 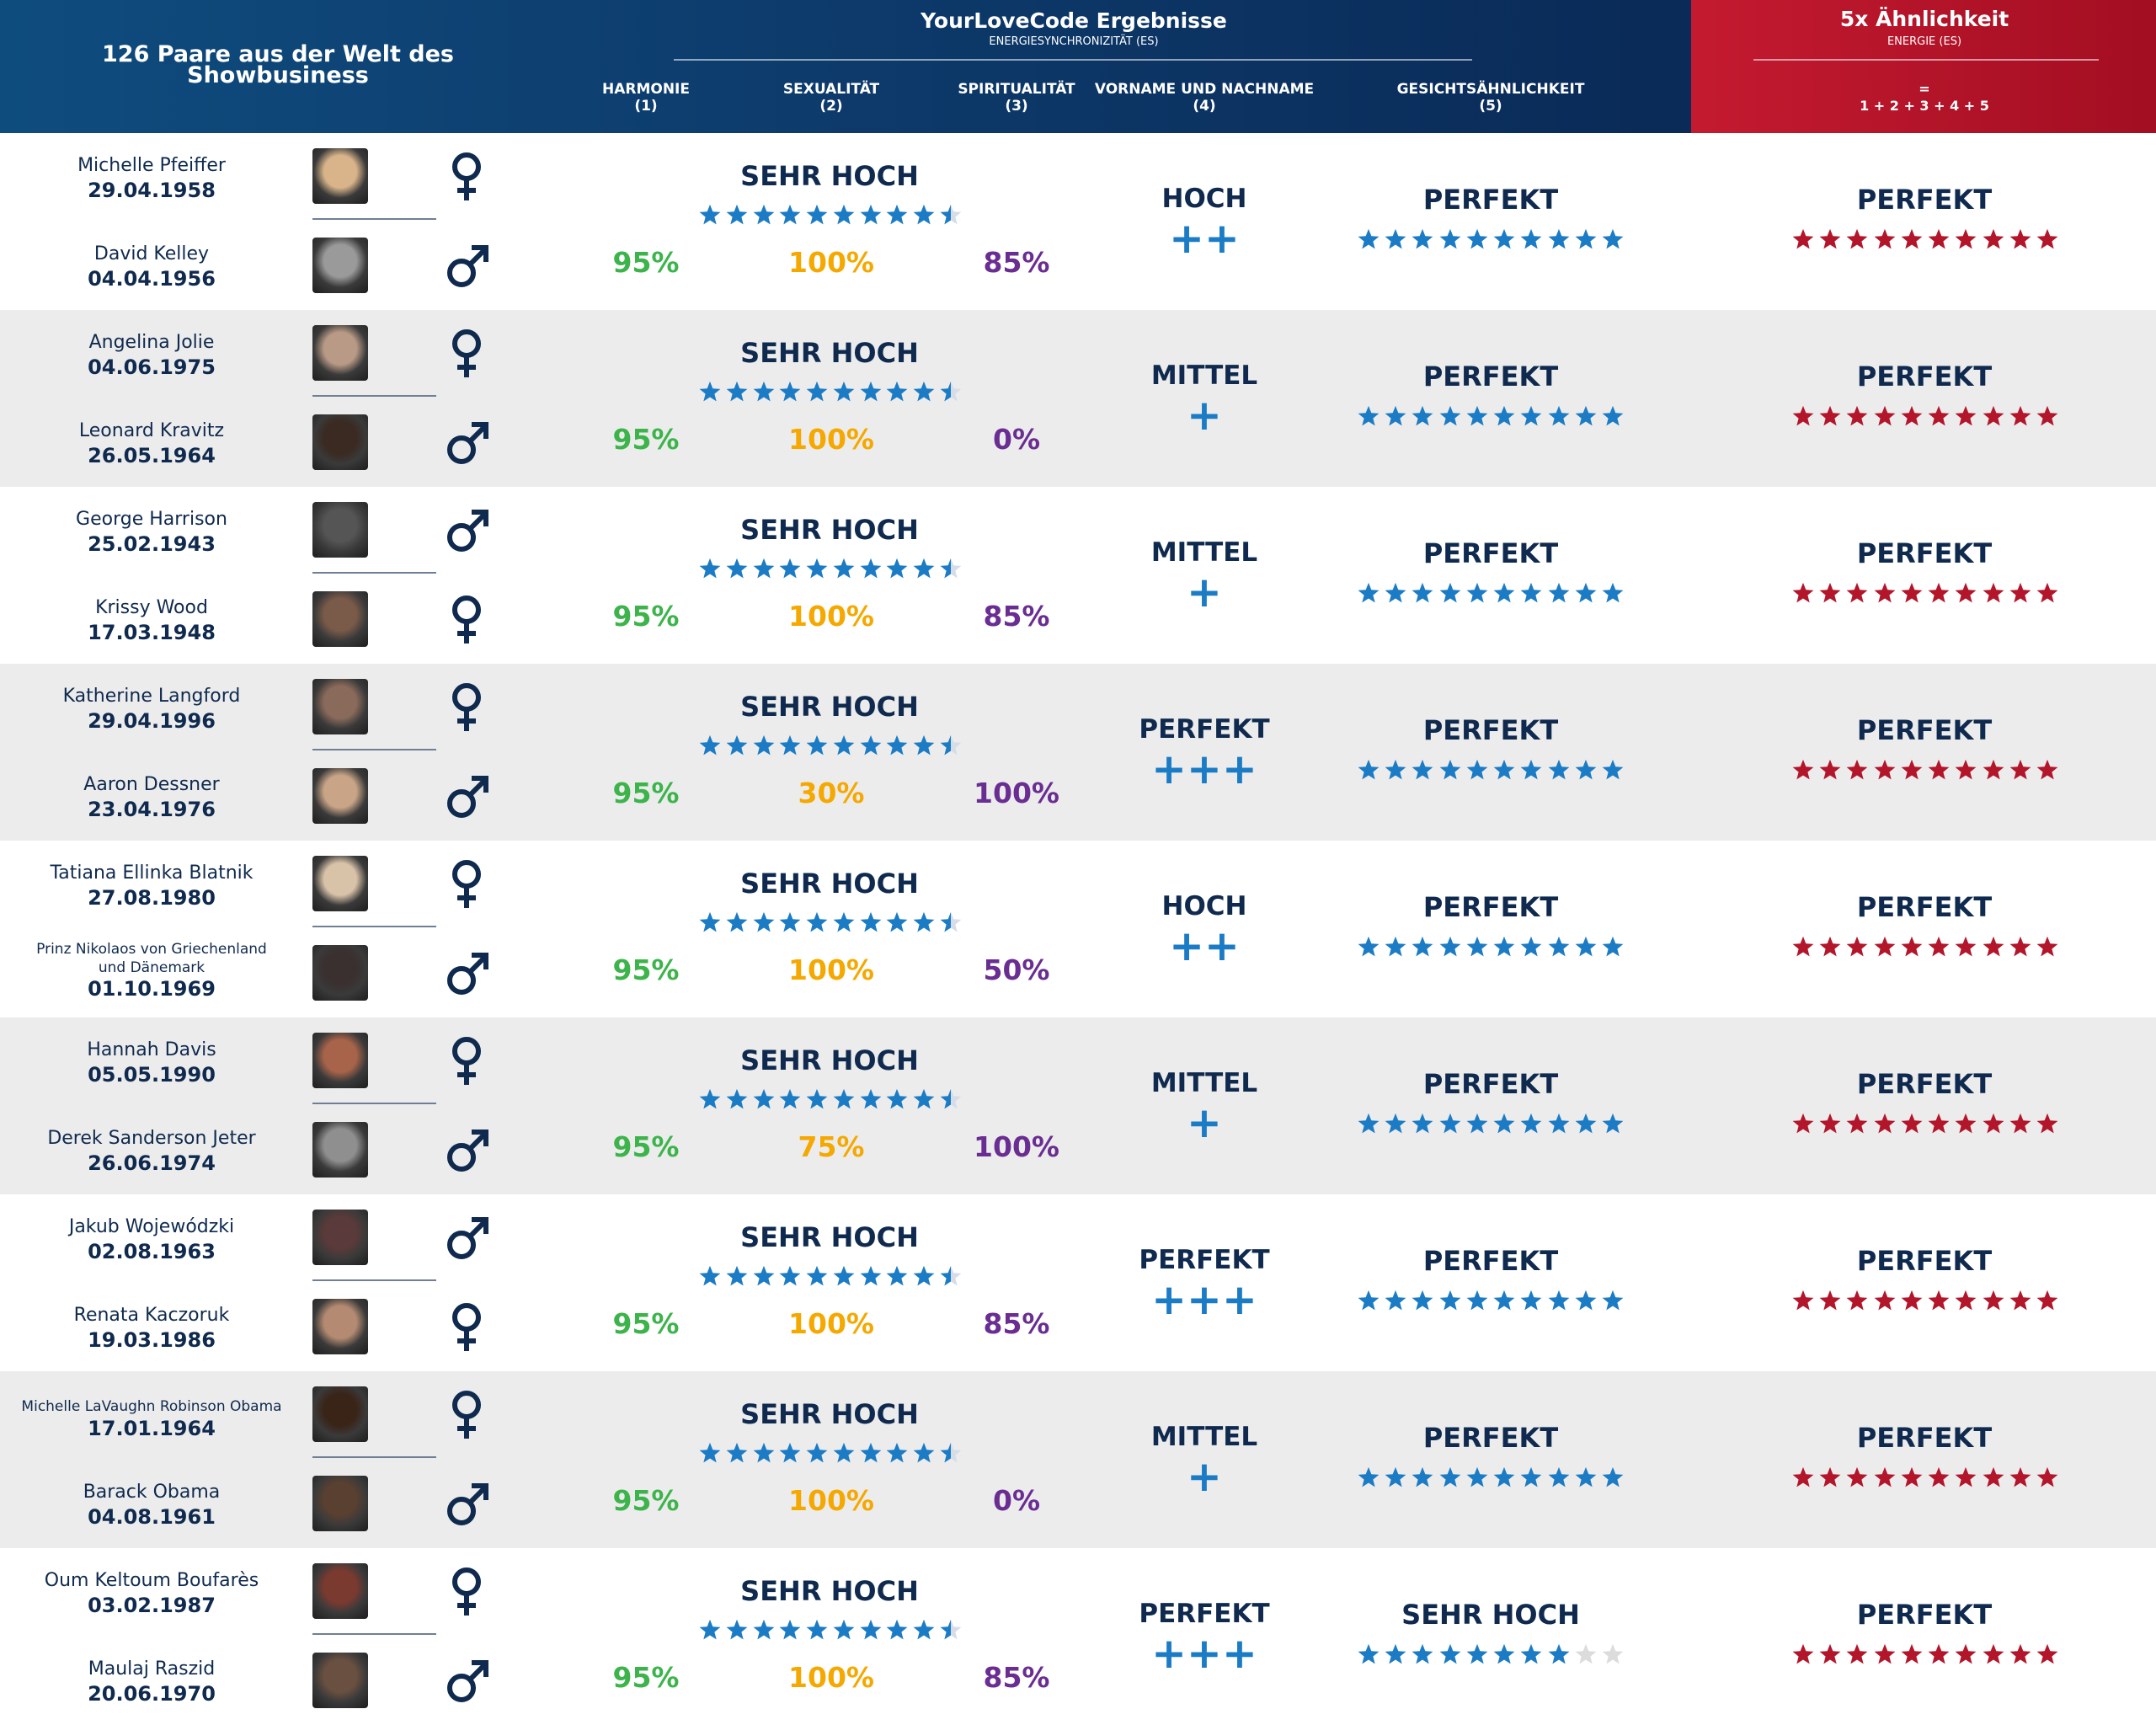 I want to click on person-name: Katherine Langford, so click(x=151, y=696).